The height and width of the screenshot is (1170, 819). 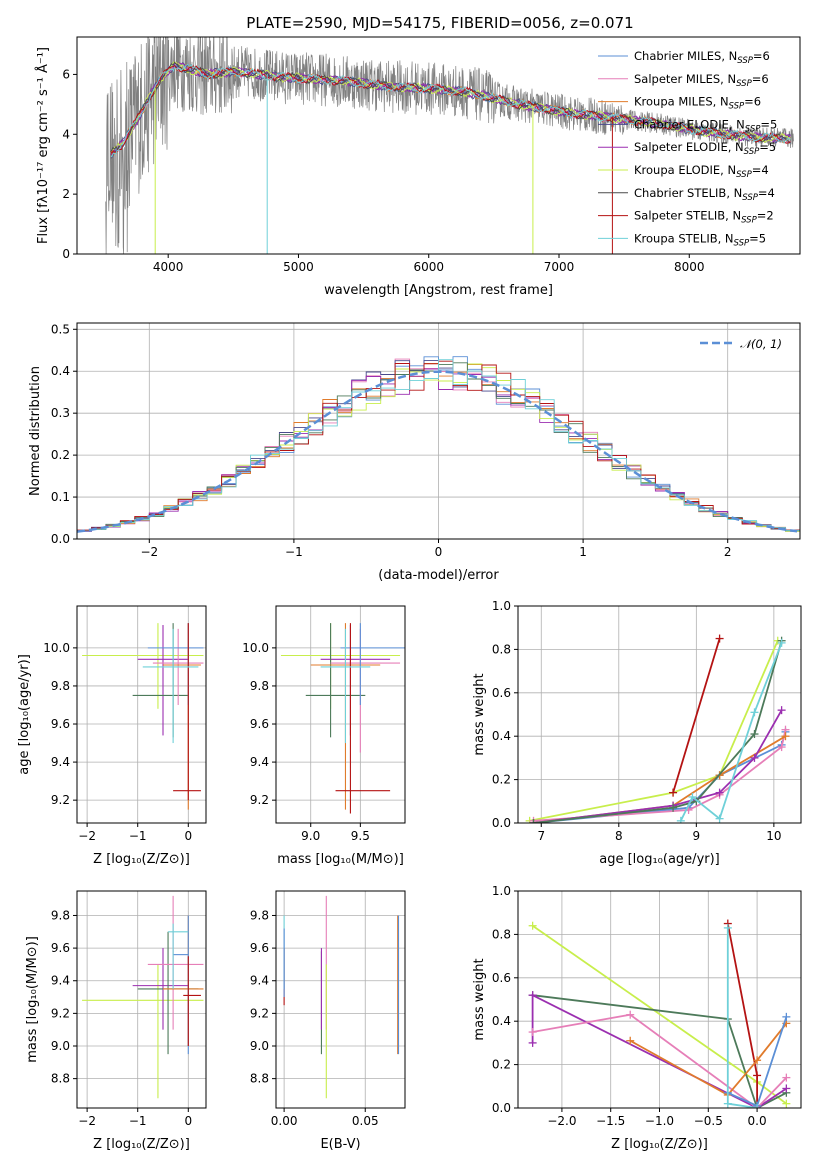 What do you see at coordinates (501, 891) in the screenshot?
I see `y-tick-label: 1.0` at bounding box center [501, 891].